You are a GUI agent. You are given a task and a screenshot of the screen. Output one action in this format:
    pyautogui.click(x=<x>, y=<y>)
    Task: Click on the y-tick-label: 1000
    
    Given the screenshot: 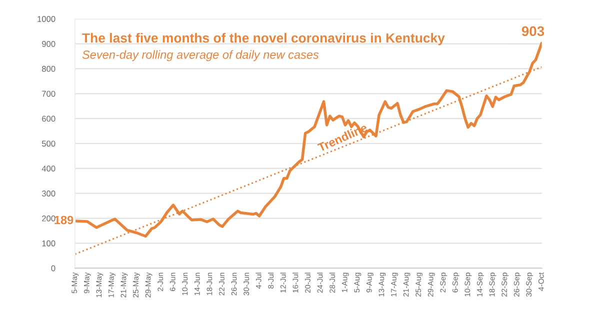 What is the action you would take?
    pyautogui.click(x=47, y=19)
    